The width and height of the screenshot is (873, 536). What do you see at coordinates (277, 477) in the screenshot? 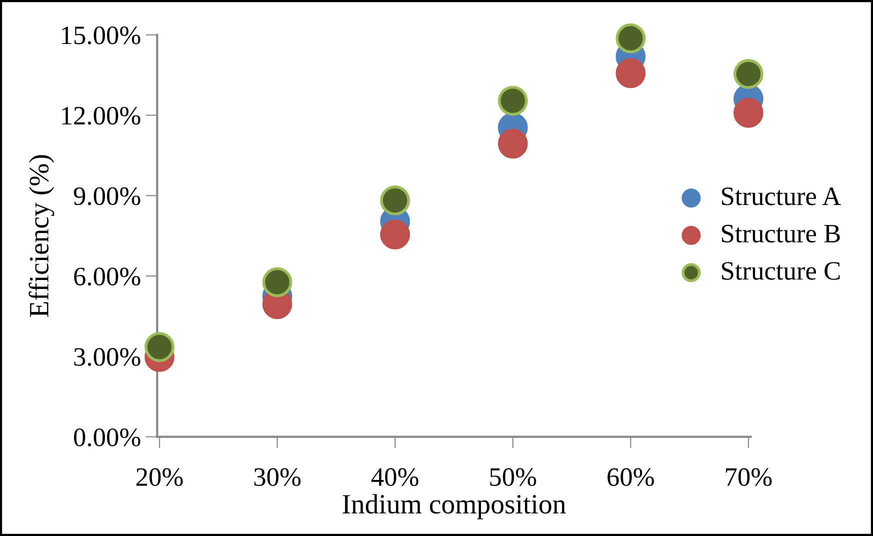
I see `x-tick-label: 30%` at bounding box center [277, 477].